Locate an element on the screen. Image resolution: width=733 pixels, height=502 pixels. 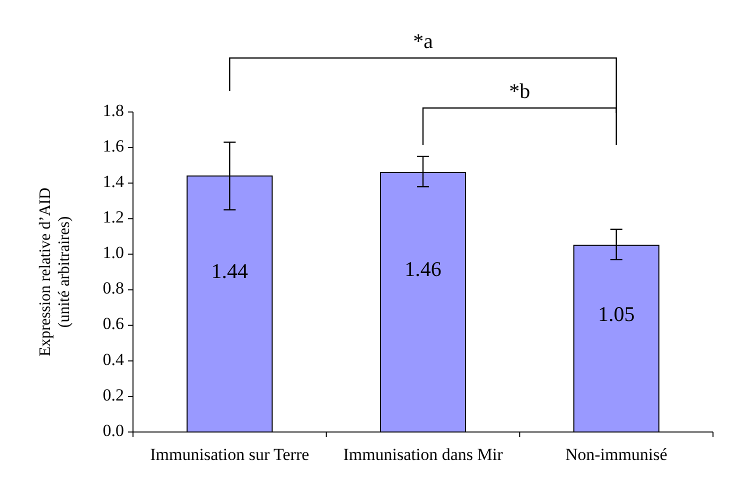
x-tick-label: Non-immunisé is located at coordinates (616, 454).